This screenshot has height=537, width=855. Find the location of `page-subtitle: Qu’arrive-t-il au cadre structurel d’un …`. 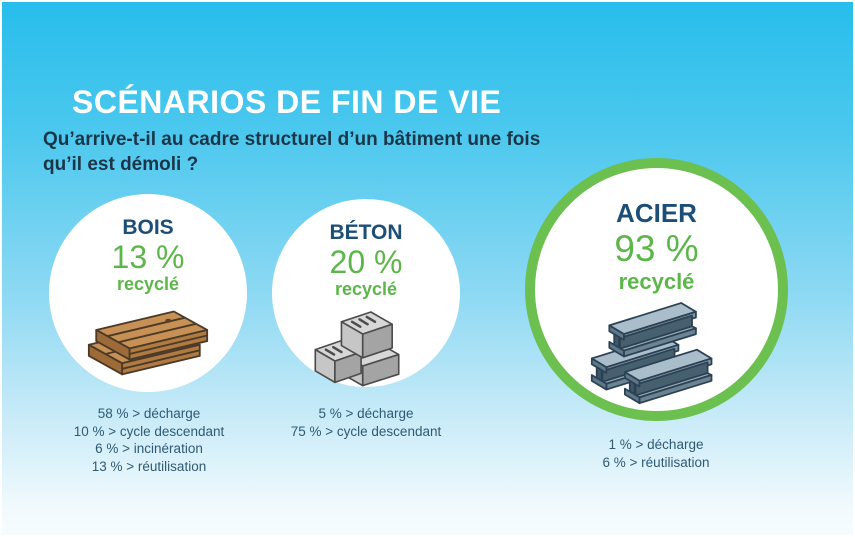

page-subtitle: Qu’arrive-t-il au cadre structurel d’un … is located at coordinates (292, 152).